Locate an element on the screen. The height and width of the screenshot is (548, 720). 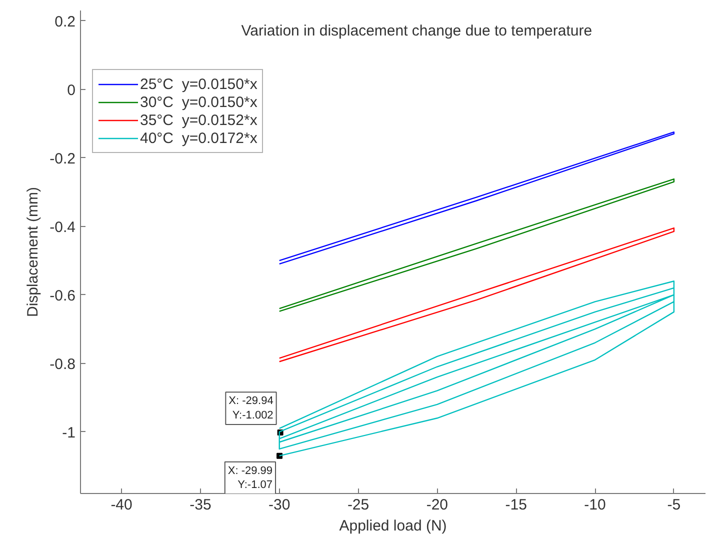
x-tick-label: -35 is located at coordinates (201, 505).